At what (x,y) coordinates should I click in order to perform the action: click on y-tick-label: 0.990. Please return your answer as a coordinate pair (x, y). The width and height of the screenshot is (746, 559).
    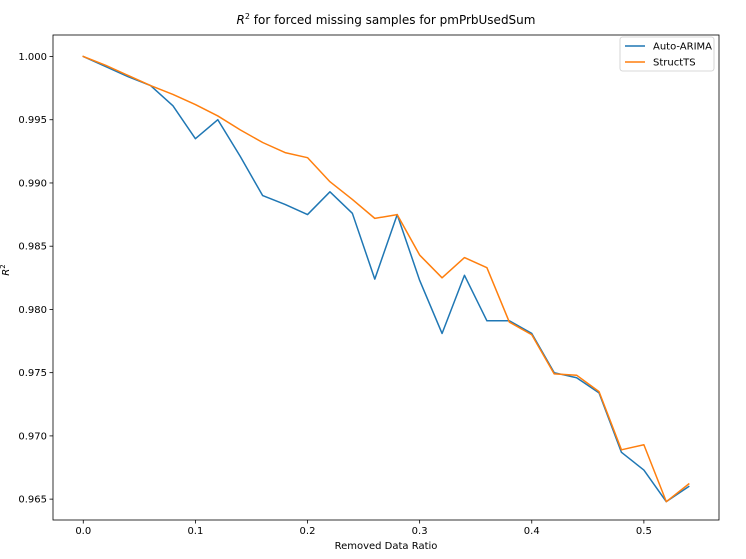
    Looking at the image, I should click on (32, 183).